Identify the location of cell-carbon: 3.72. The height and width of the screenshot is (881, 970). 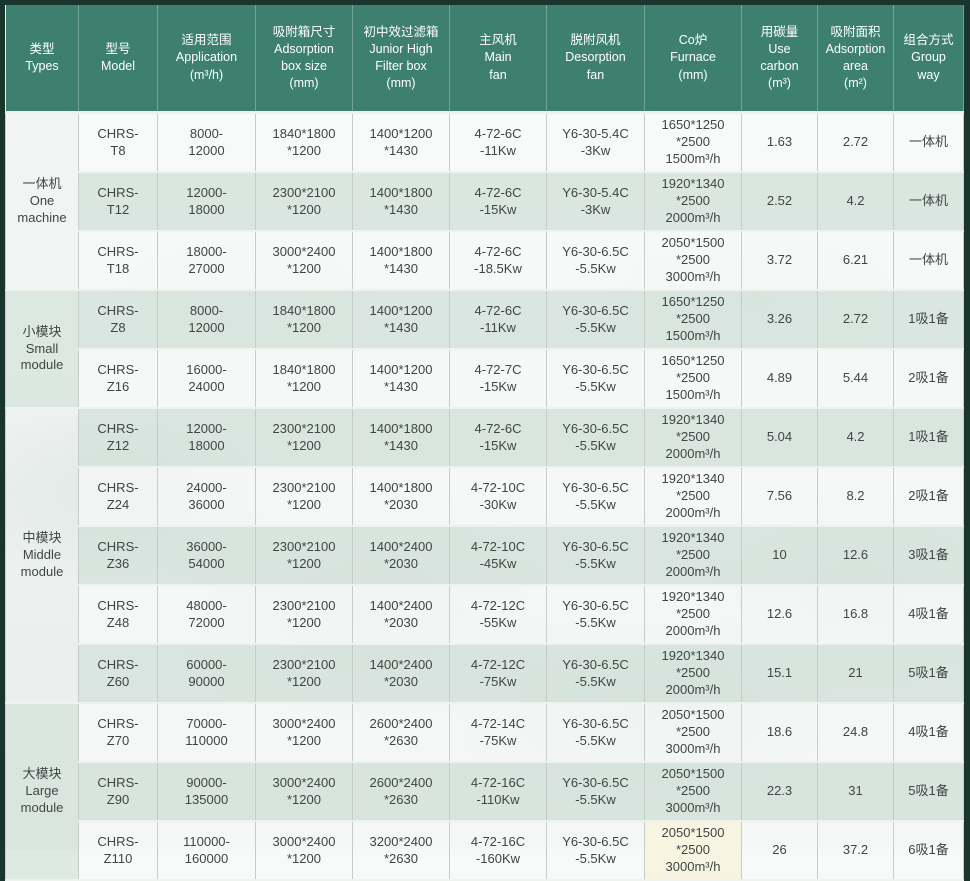
(779, 260).